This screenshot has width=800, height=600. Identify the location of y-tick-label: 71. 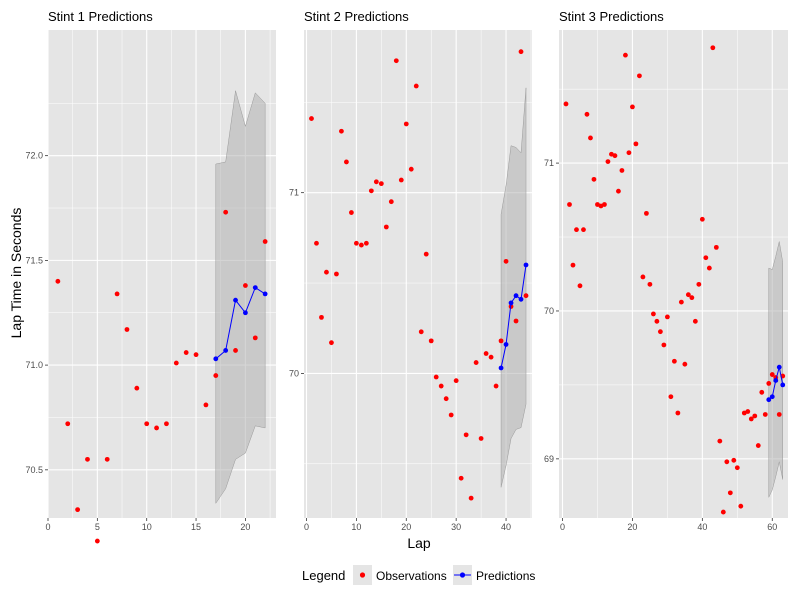
(294, 193).